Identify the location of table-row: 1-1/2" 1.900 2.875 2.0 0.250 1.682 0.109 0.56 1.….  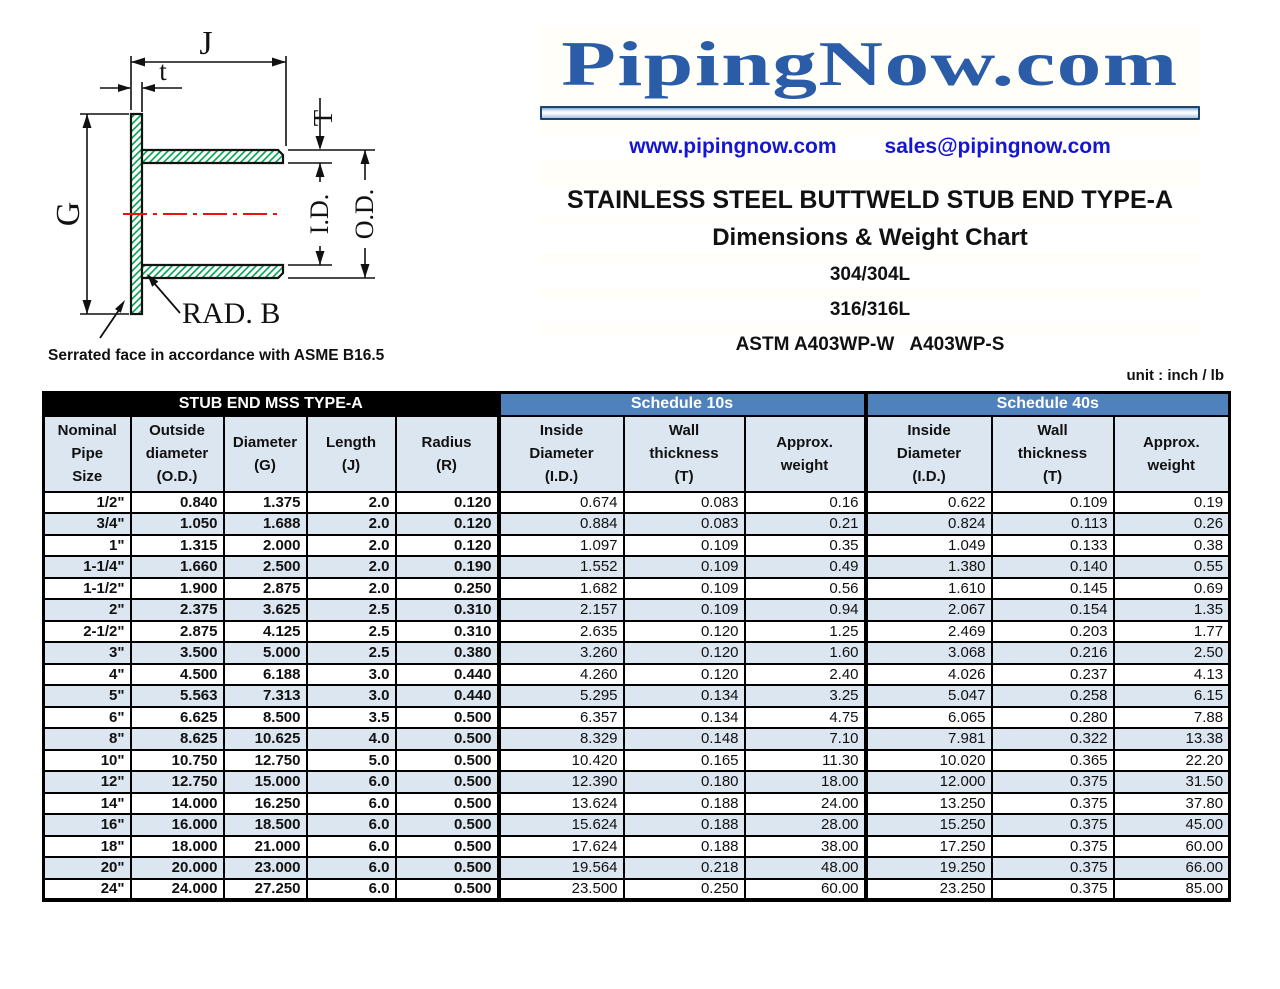
(636, 588).